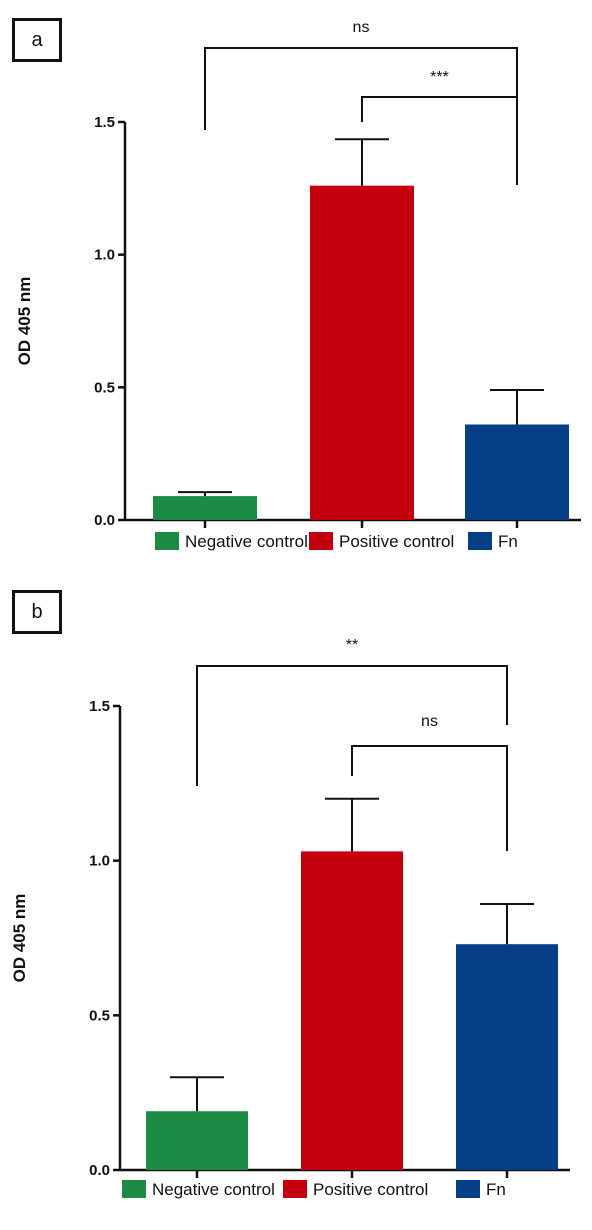 The height and width of the screenshot is (1230, 592). What do you see at coordinates (496, 1189) in the screenshot?
I see `legend-label-b-2: Fn` at bounding box center [496, 1189].